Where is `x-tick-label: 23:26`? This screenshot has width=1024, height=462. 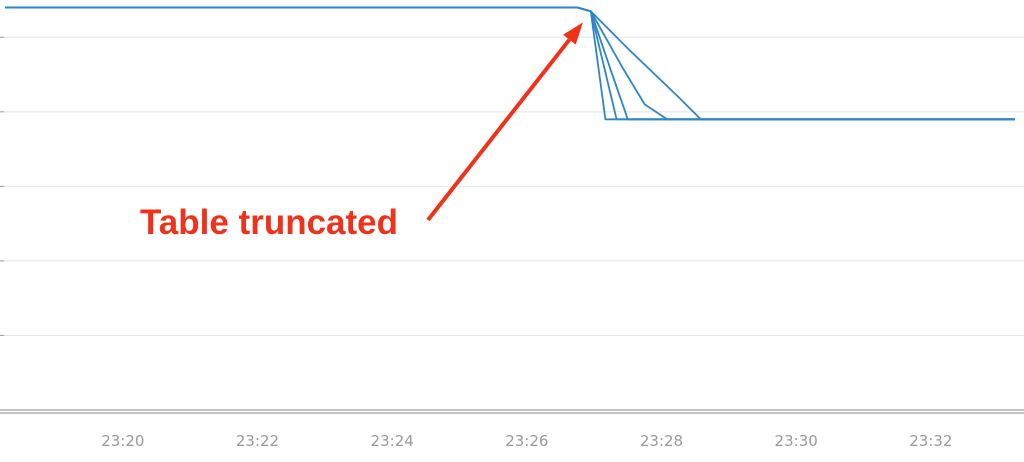
x-tick-label: 23:26 is located at coordinates (526, 441).